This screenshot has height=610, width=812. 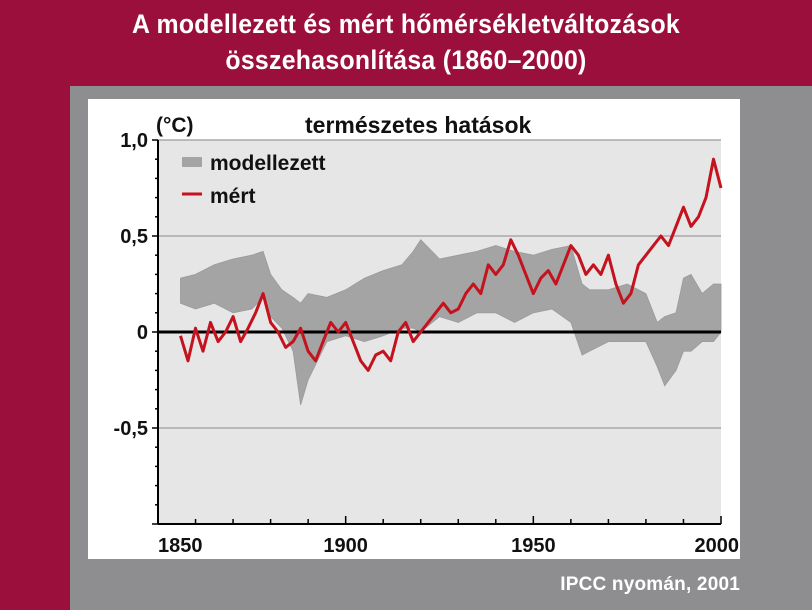 I want to click on legend-label-modellezett: modellezett, so click(x=268, y=163).